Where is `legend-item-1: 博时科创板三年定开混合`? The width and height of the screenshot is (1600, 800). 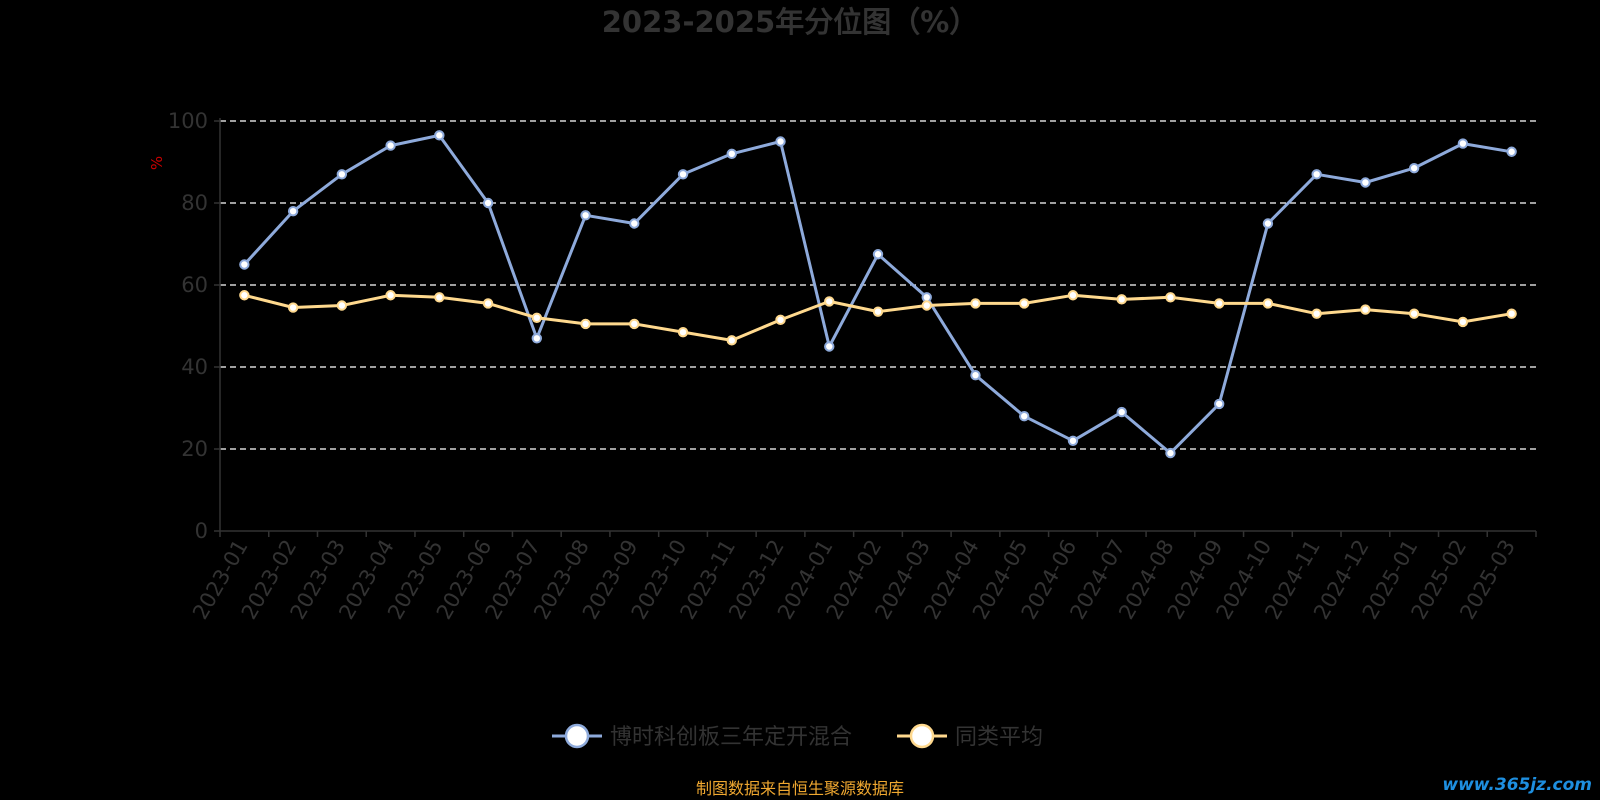
legend-item-1: 博时科创板三年定开混合 is located at coordinates (702, 736).